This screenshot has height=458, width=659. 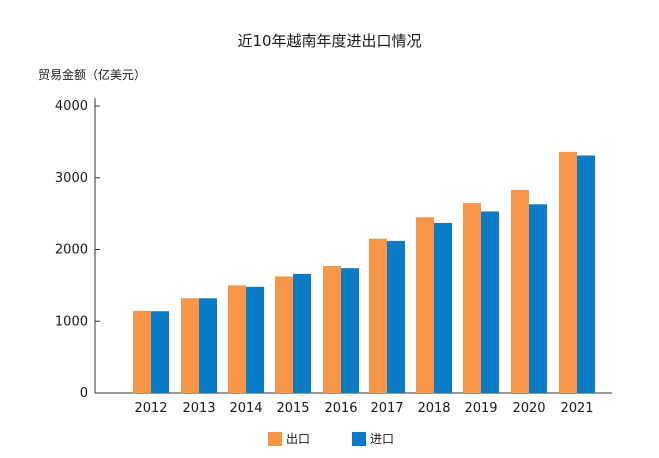 I want to click on x-tick-label: 2012, so click(x=150, y=408).